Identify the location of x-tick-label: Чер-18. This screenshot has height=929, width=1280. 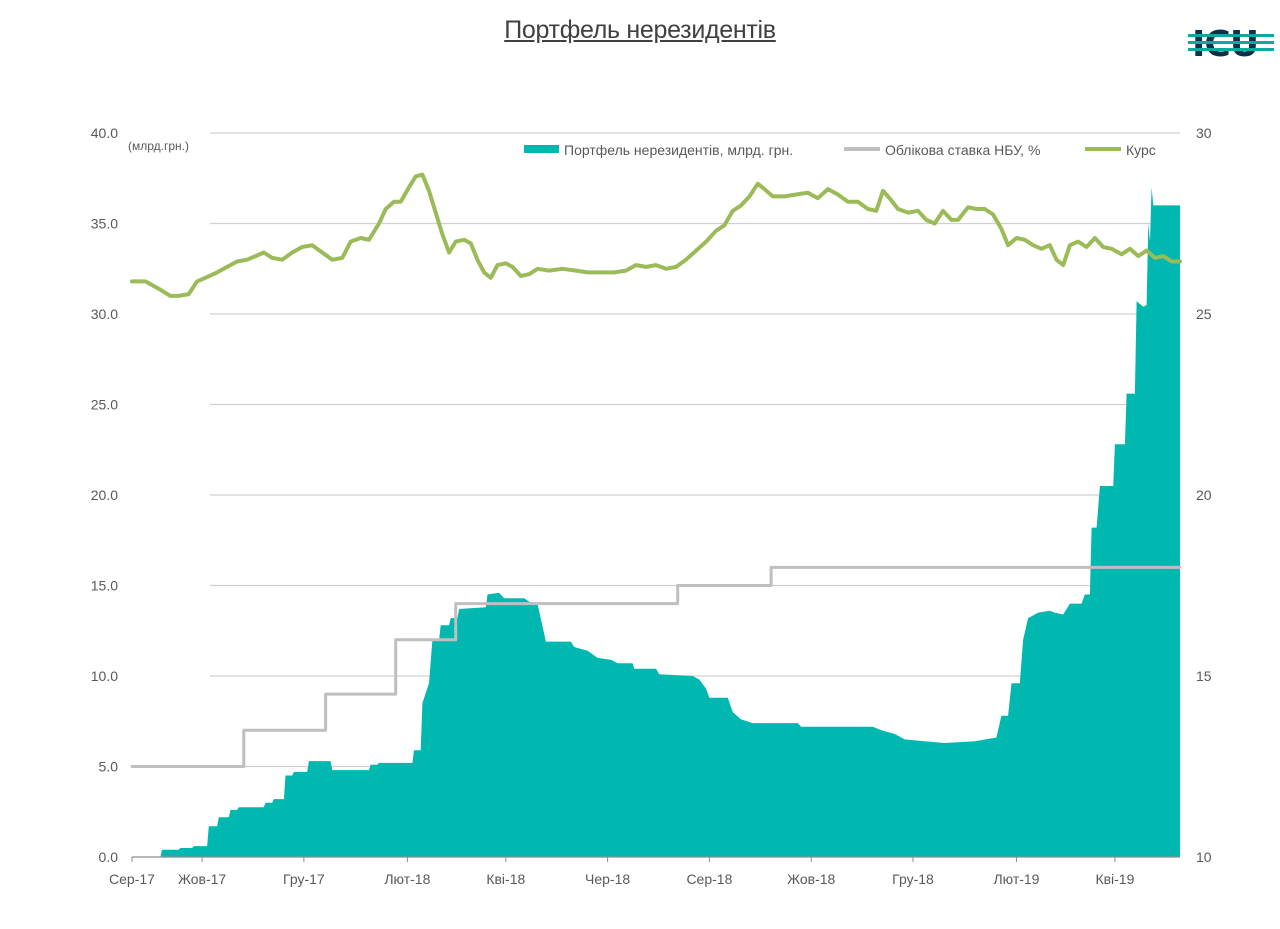
(607, 879).